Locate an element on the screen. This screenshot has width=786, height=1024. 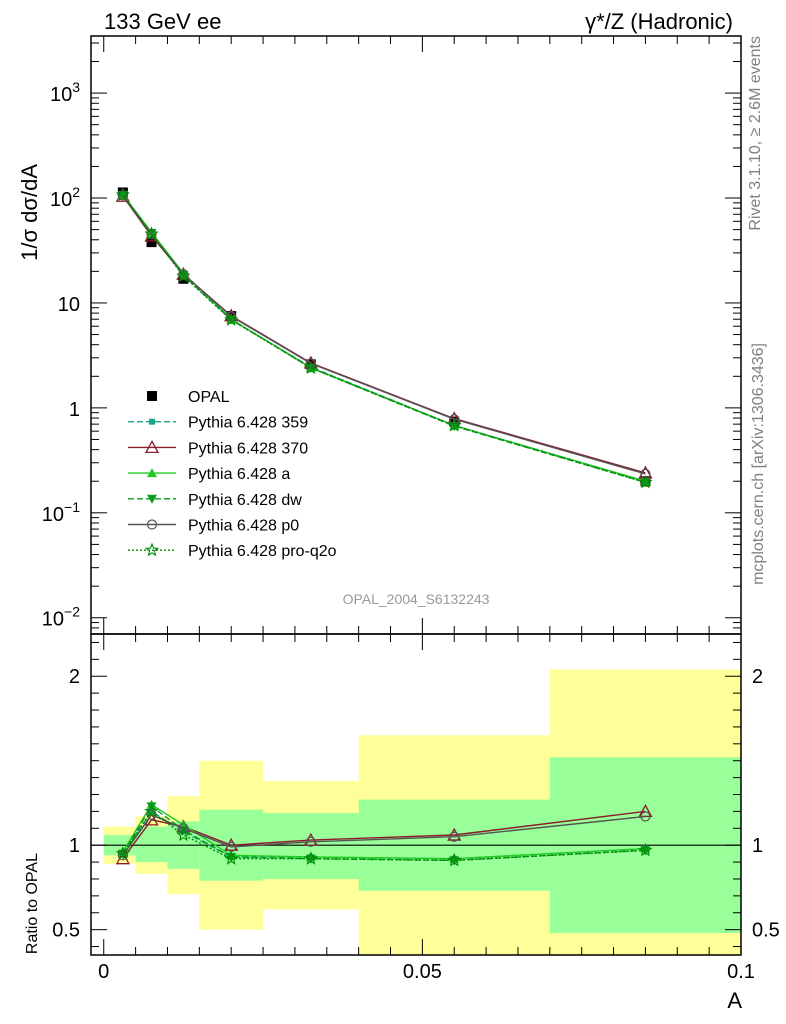
ratio-band-inner is located at coordinates (151, 844).